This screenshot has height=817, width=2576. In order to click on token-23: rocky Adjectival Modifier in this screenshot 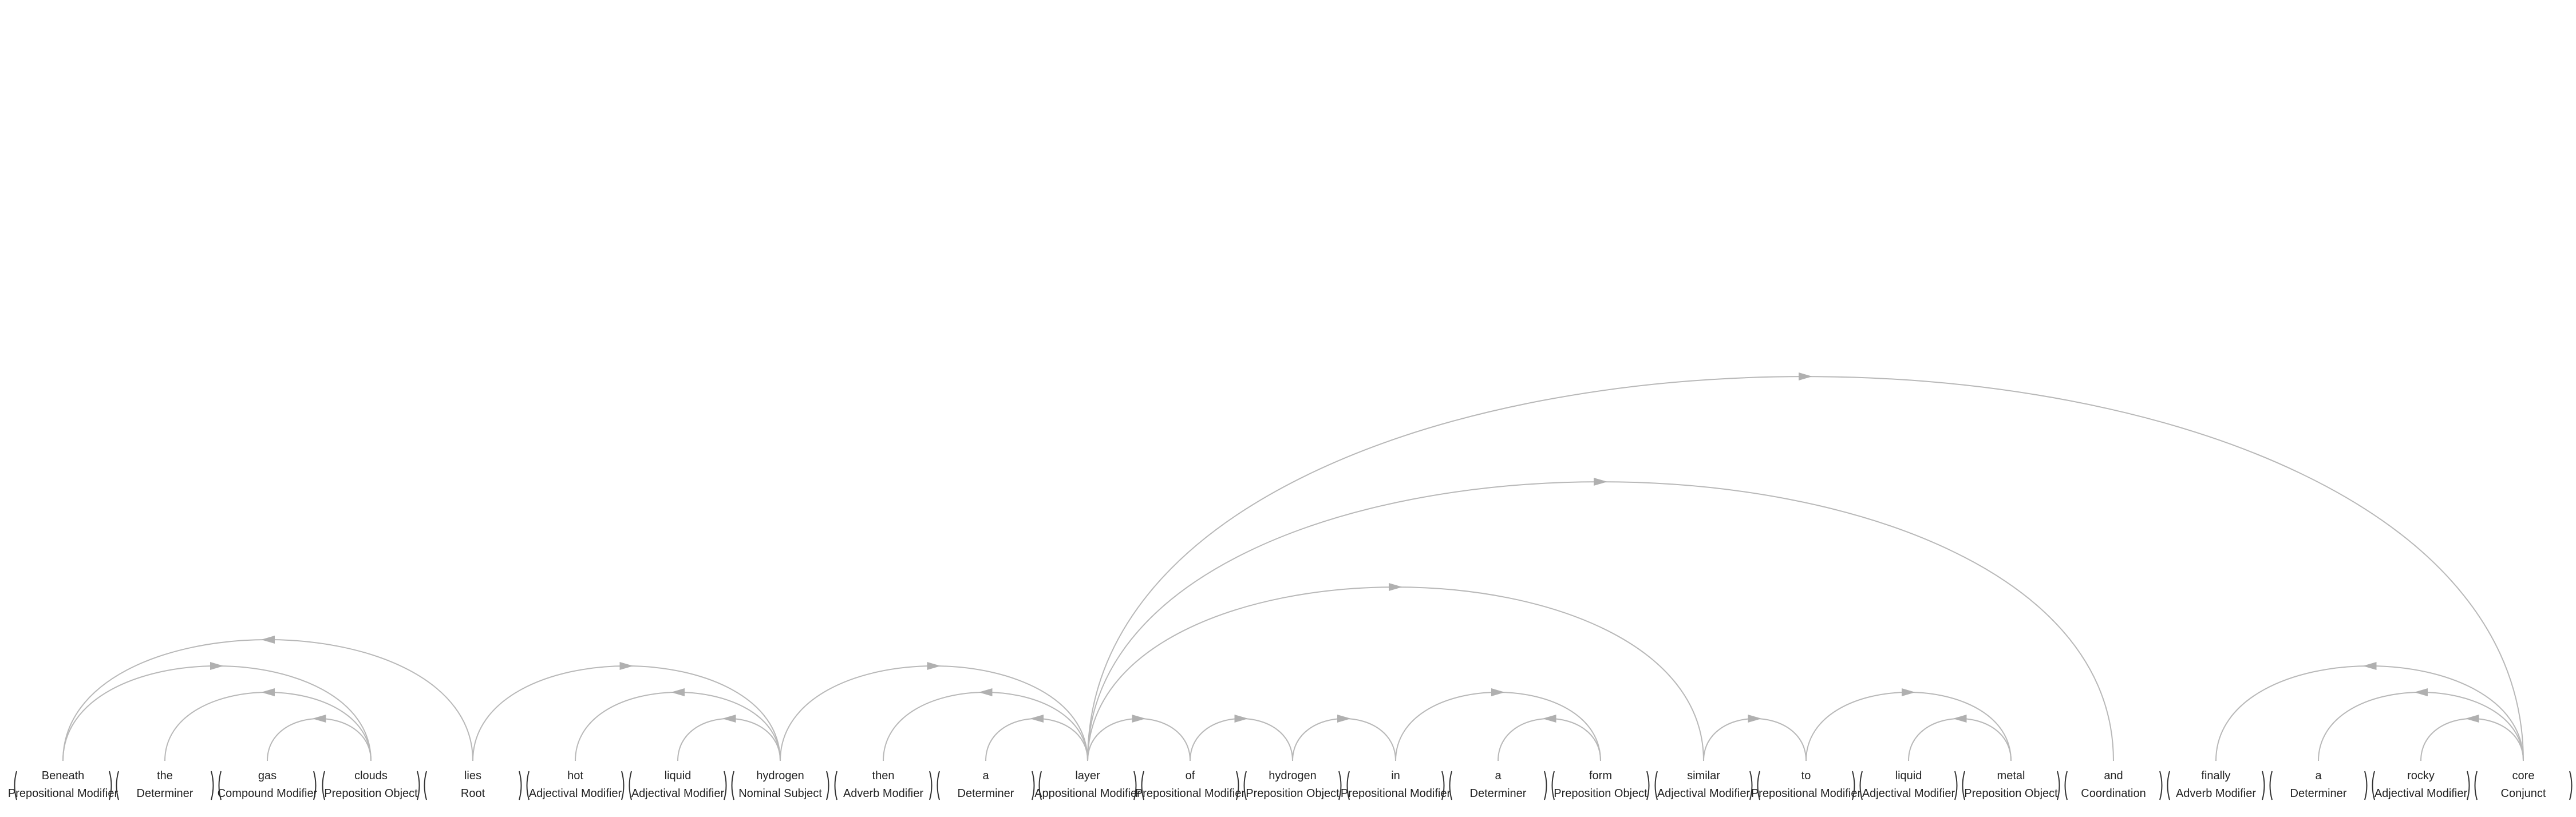, I will do `click(2421, 785)`.